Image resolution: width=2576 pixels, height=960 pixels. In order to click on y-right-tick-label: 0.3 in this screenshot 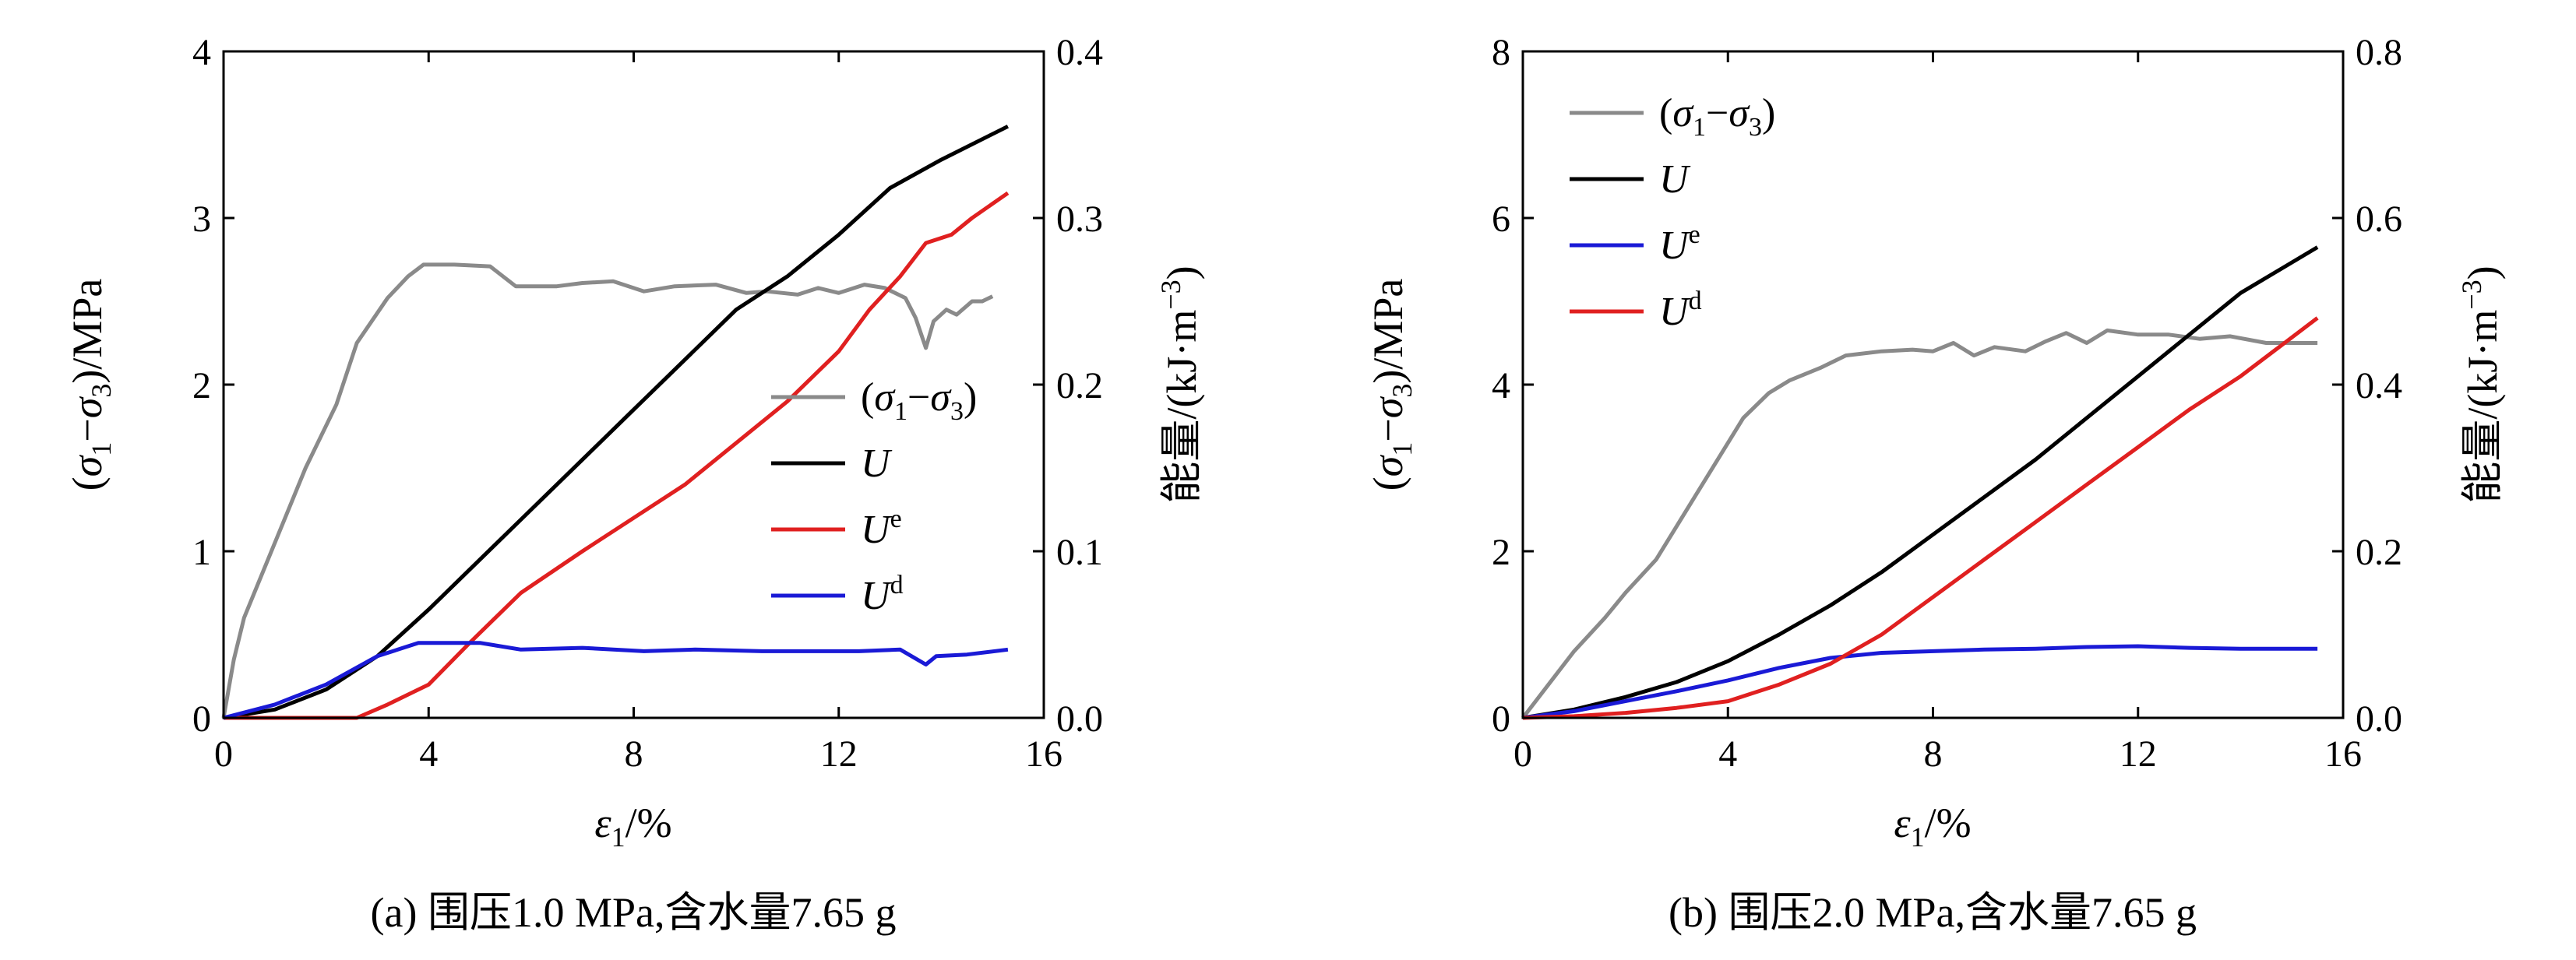, I will do `click(1079, 220)`.